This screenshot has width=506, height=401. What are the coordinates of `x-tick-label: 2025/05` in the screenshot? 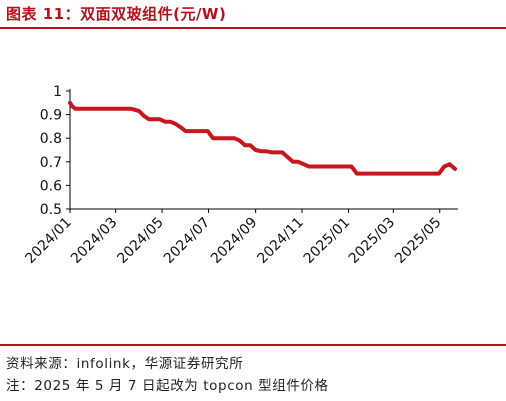 It's located at (418, 241).